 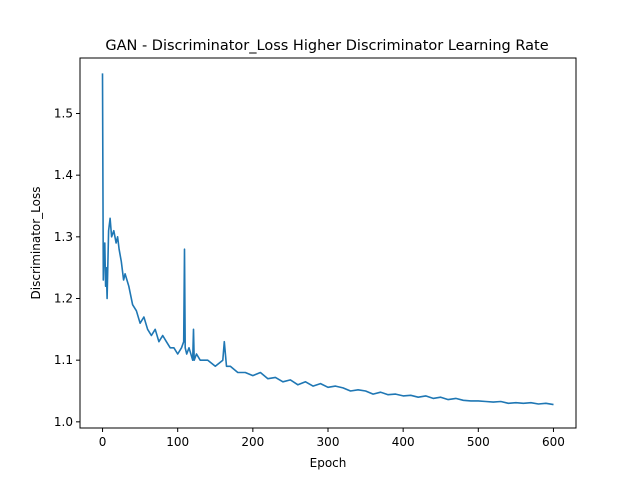 I want to click on y-tick-label: 1.2, so click(x=63, y=299).